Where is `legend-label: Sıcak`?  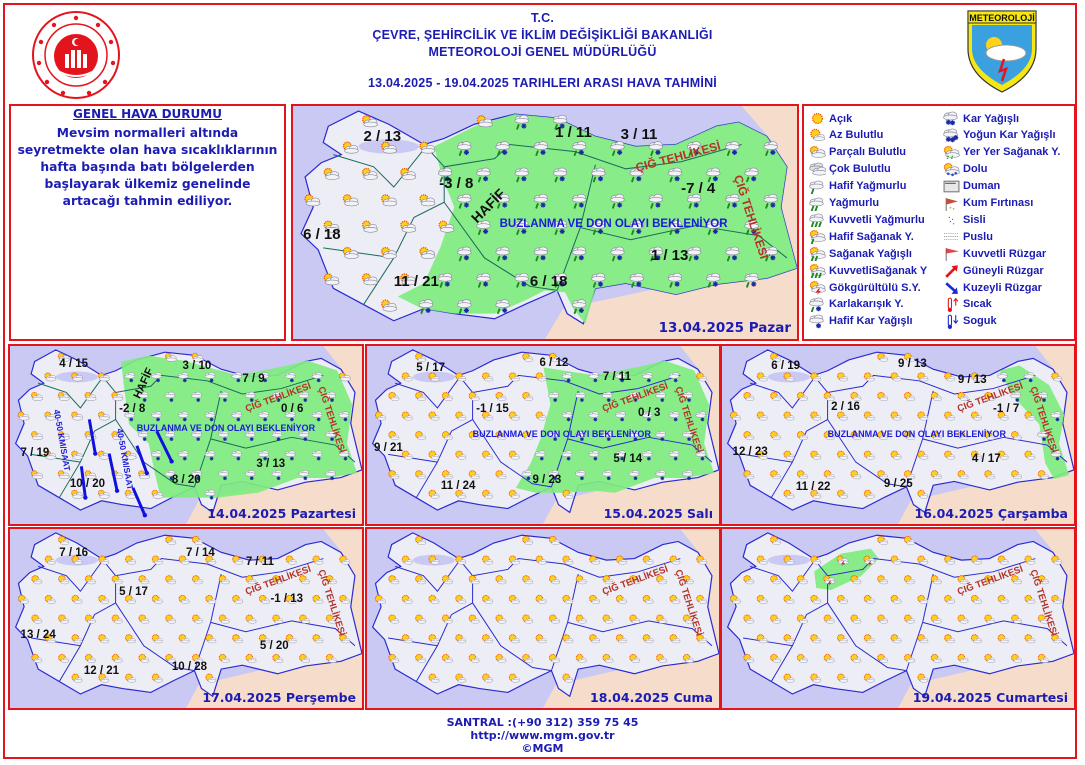
legend-label: Sıcak is located at coordinates (977, 304).